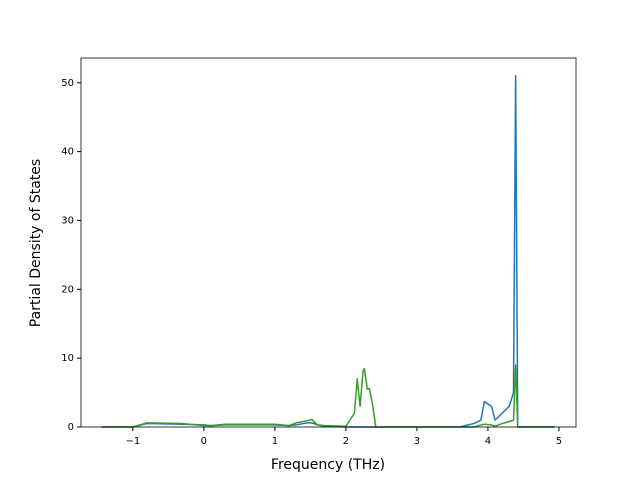 Image resolution: width=640 pixels, height=480 pixels. I want to click on y-tick-label: 10, so click(67, 358).